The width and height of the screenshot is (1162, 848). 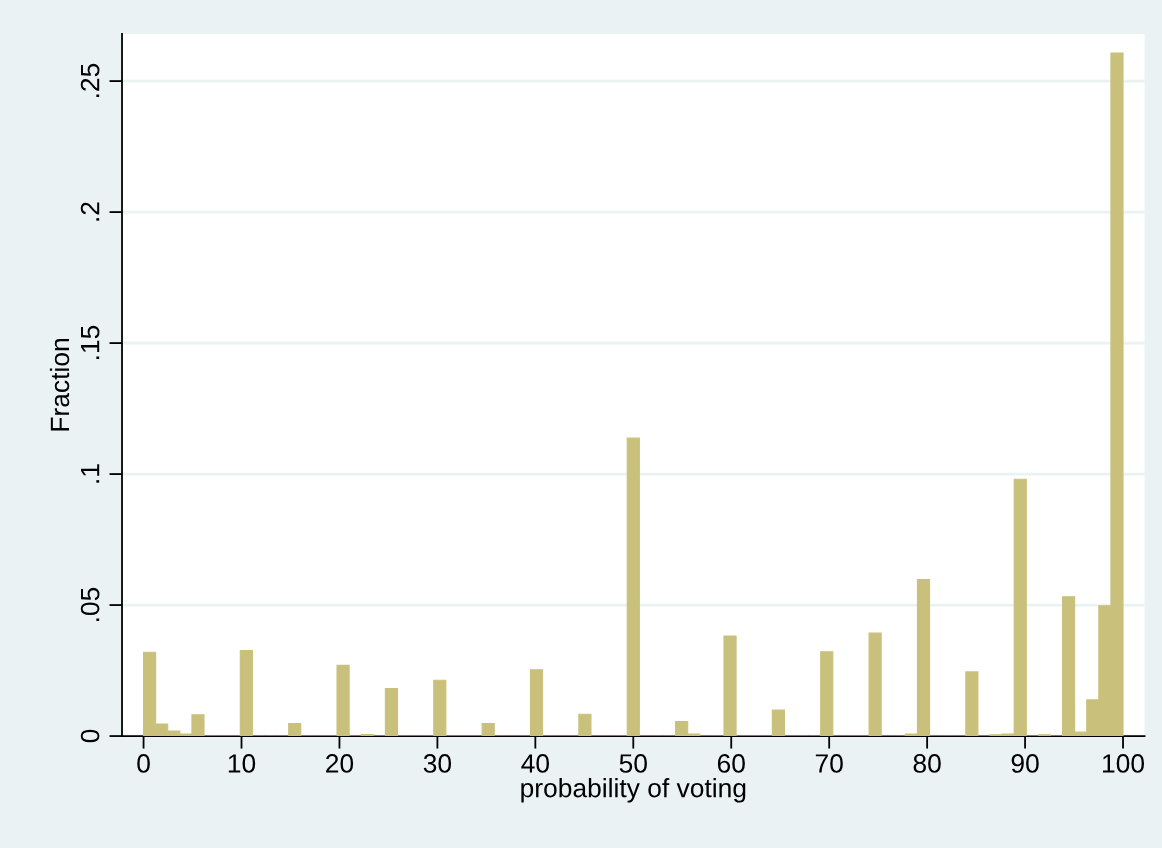 What do you see at coordinates (1025, 763) in the screenshot?
I see `x-tick-label: 90` at bounding box center [1025, 763].